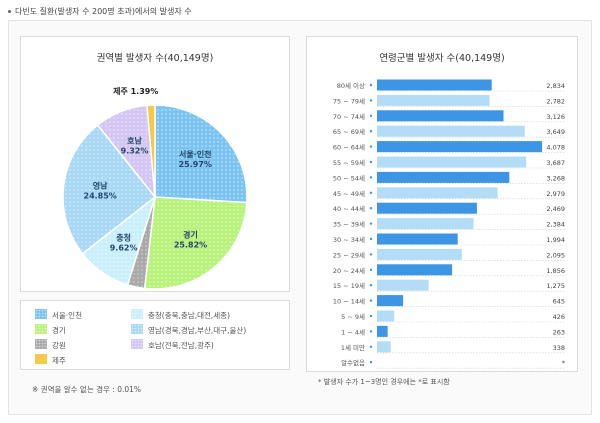 The height and width of the screenshot is (423, 600). What do you see at coordinates (555, 286) in the screenshot?
I see `bar-value-label: 1,275` at bounding box center [555, 286].